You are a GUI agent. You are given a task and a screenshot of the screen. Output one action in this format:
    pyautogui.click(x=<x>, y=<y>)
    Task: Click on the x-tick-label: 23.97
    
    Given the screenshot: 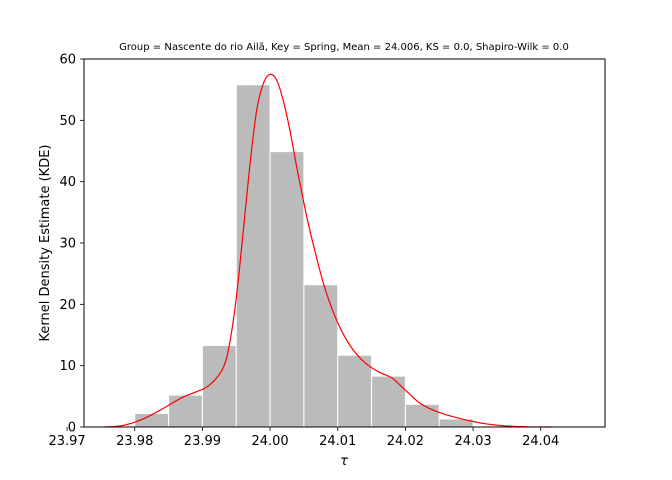 What is the action you would take?
    pyautogui.click(x=66, y=441)
    